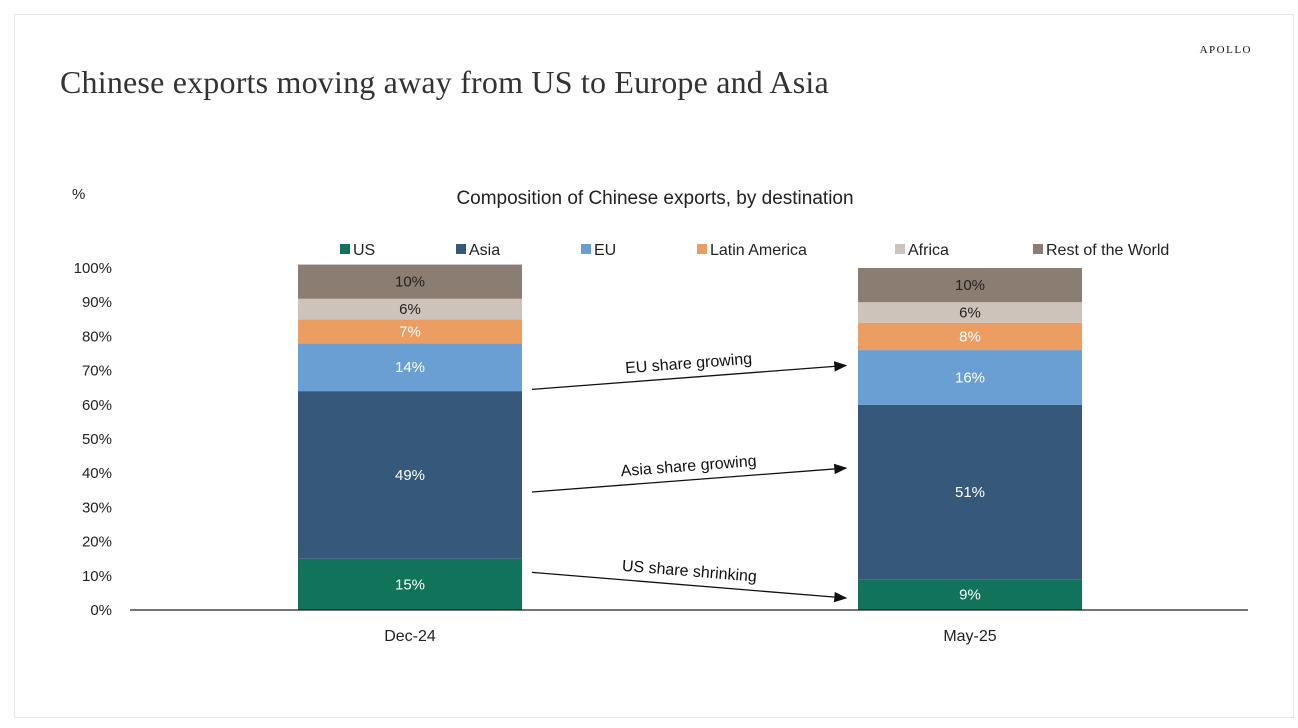 The image size is (1298, 728). I want to click on data-label: 51%, so click(970, 492).